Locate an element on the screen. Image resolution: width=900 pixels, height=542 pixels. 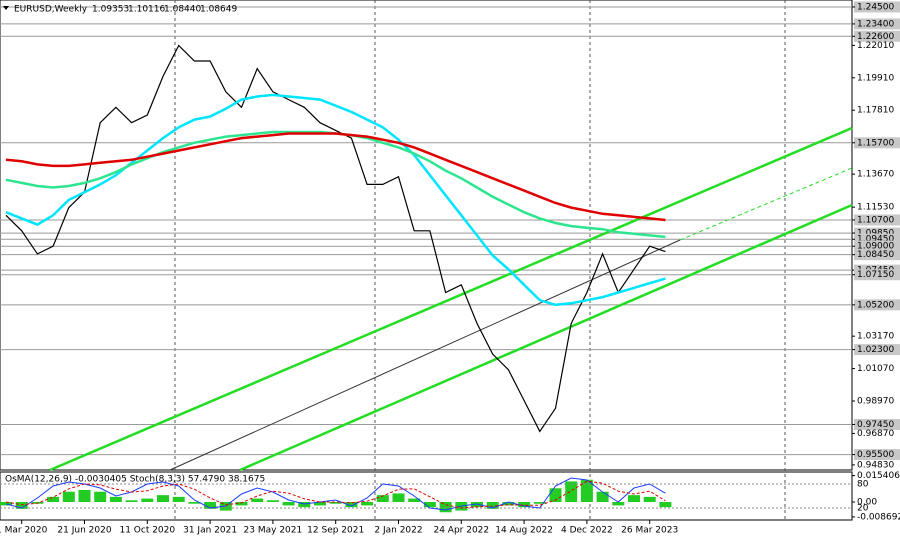
y-tick-label: 1.11530 is located at coordinates (875, 208).